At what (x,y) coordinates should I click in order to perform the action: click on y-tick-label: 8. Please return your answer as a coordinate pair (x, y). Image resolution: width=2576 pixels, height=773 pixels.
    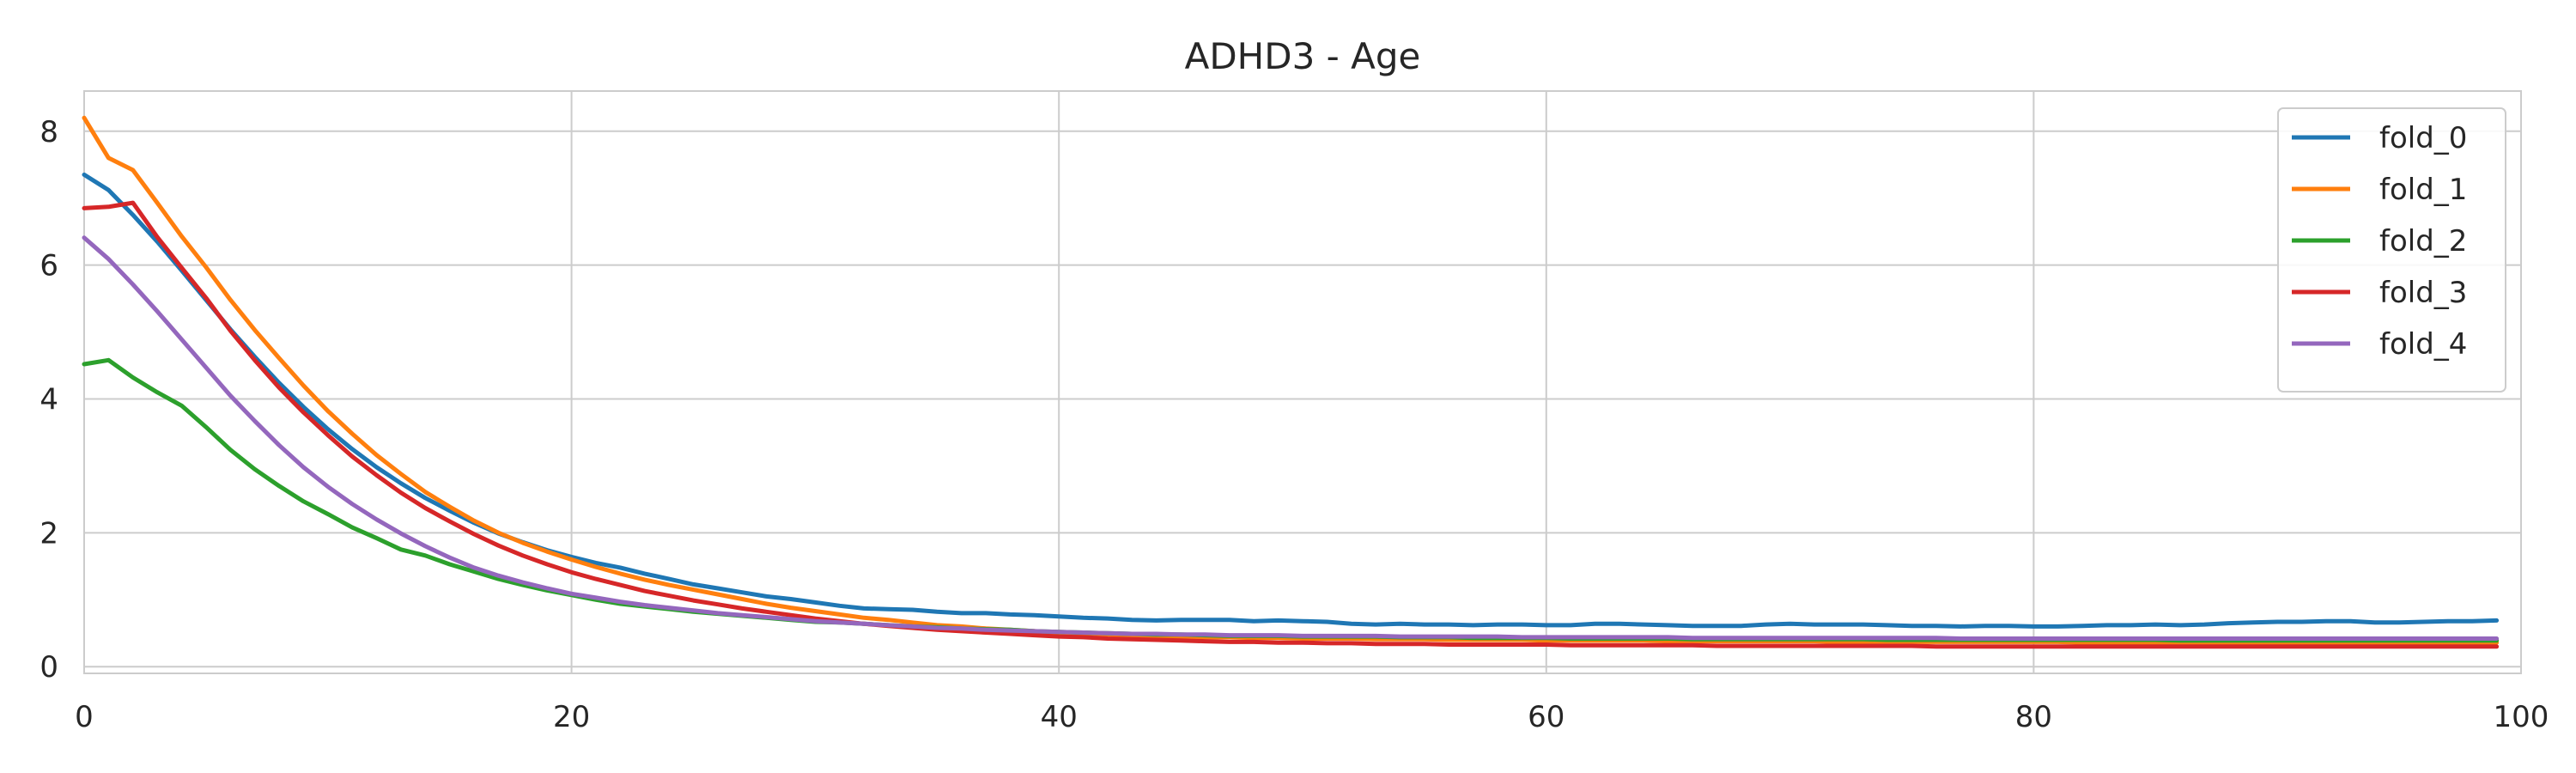
    Looking at the image, I should click on (48, 132).